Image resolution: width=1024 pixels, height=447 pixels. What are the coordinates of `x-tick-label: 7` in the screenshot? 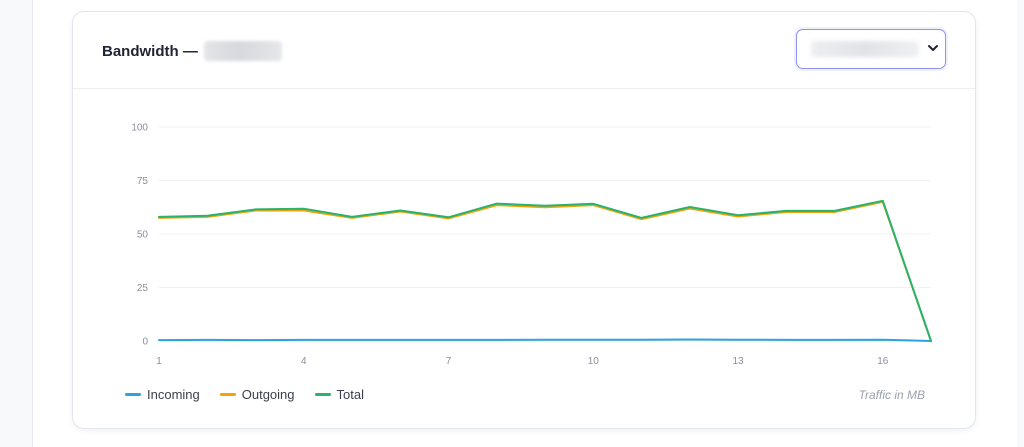 It's located at (449, 361).